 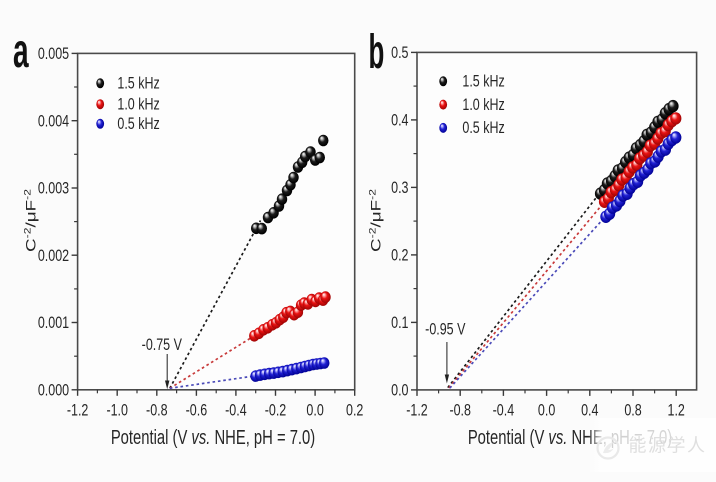 What do you see at coordinates (213, 437) in the screenshot?
I see `svg-text:Potential (V vs. NHE, pH = 7.0: Potential (V vs. NHE, pH = 7.0)` at bounding box center [213, 437].